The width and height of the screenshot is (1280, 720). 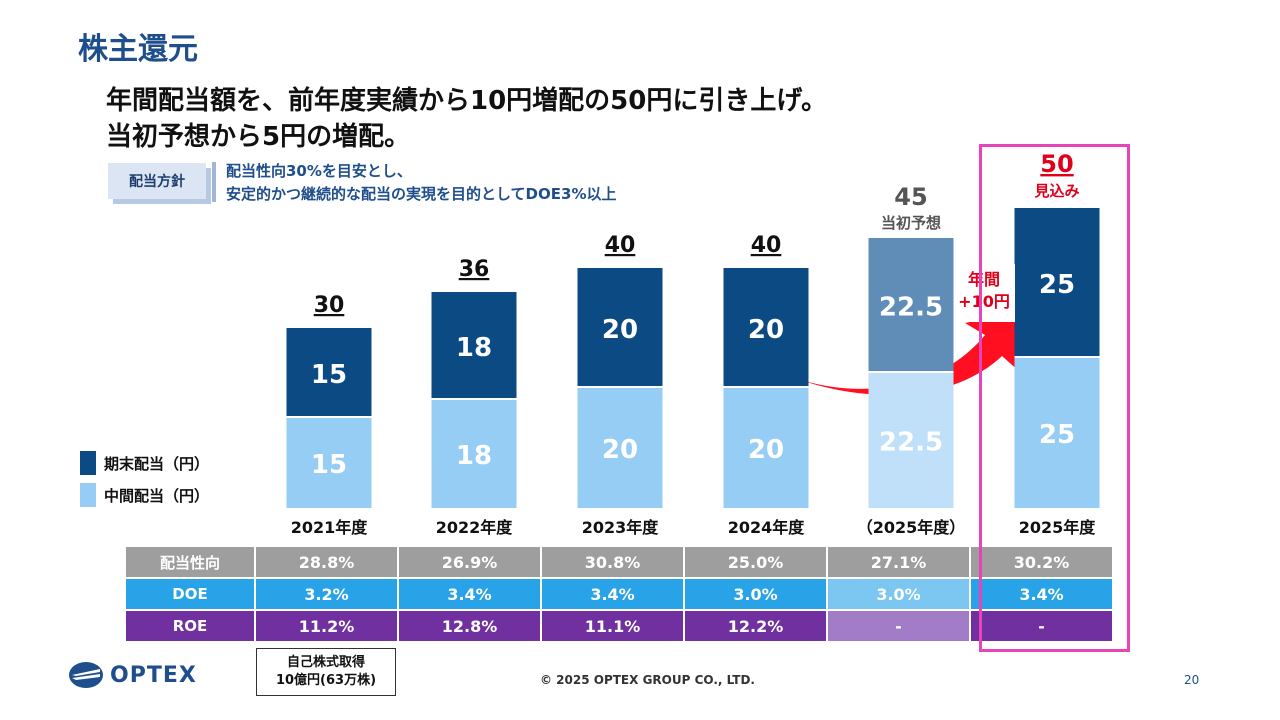 What do you see at coordinates (755, 562) in the screenshot?
I see `table-cell: 25.0%` at bounding box center [755, 562].